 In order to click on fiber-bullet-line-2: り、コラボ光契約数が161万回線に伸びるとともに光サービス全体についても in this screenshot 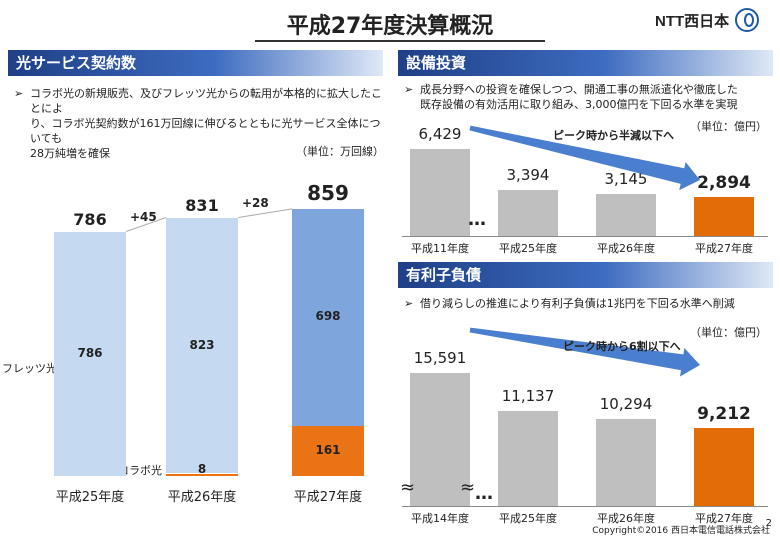, I will do `click(205, 131)`.